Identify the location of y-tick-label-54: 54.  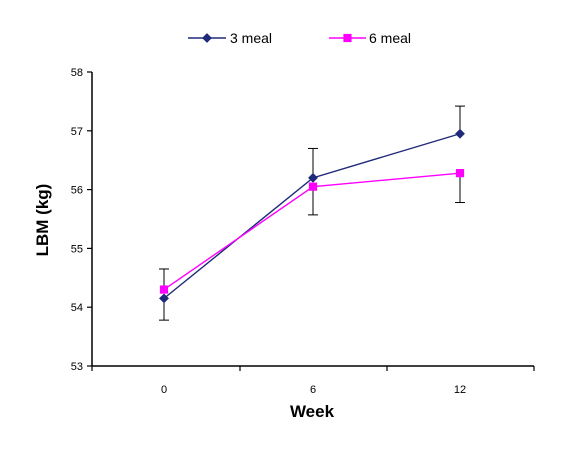
(77, 308).